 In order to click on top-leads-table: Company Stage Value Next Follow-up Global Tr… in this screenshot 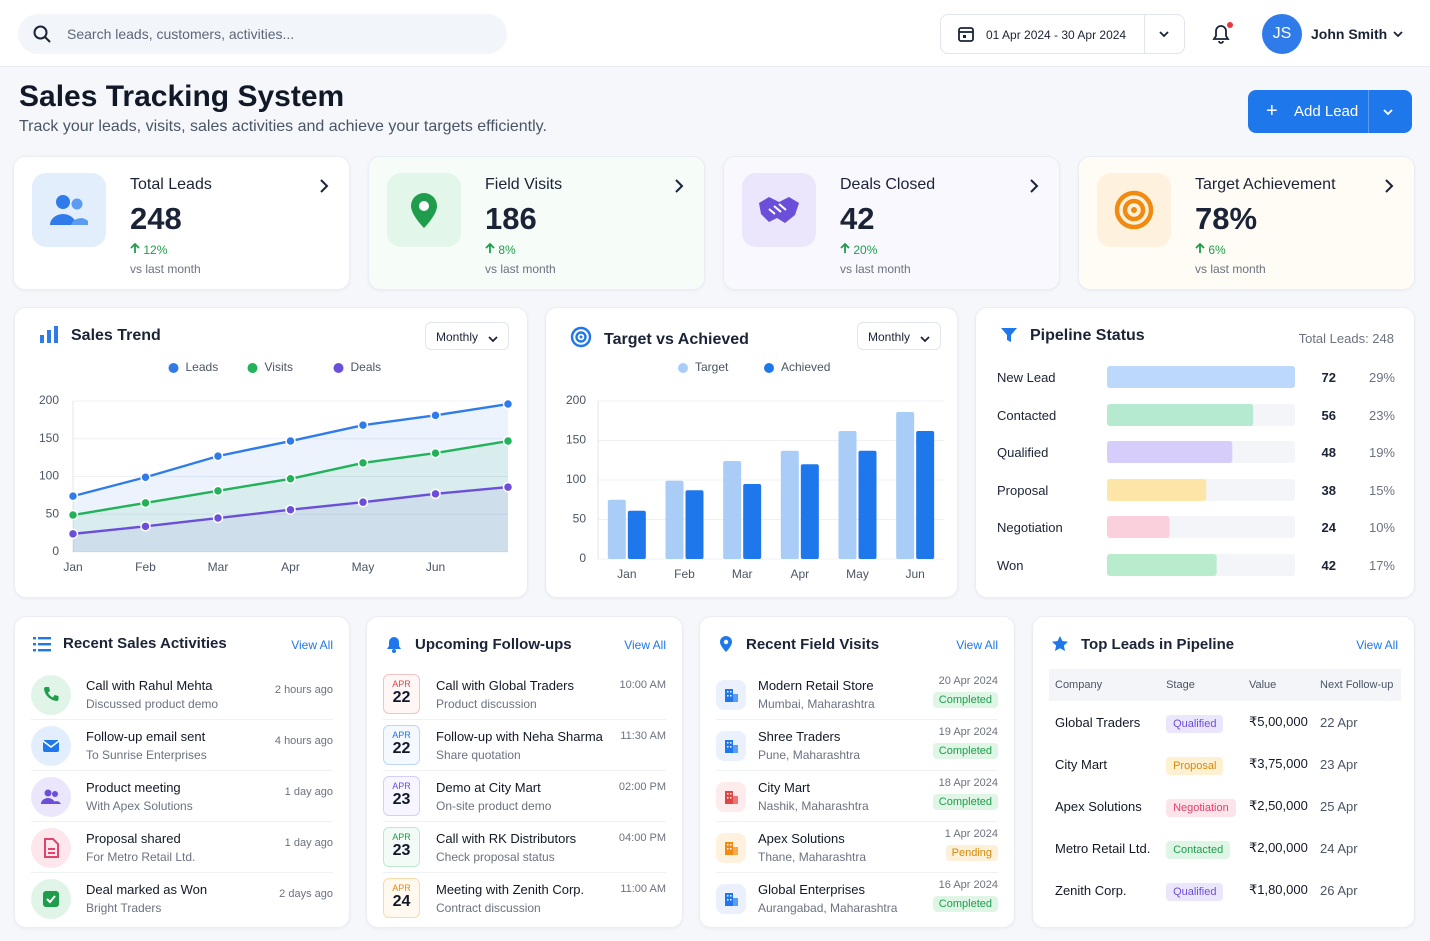, I will do `click(1225, 790)`.